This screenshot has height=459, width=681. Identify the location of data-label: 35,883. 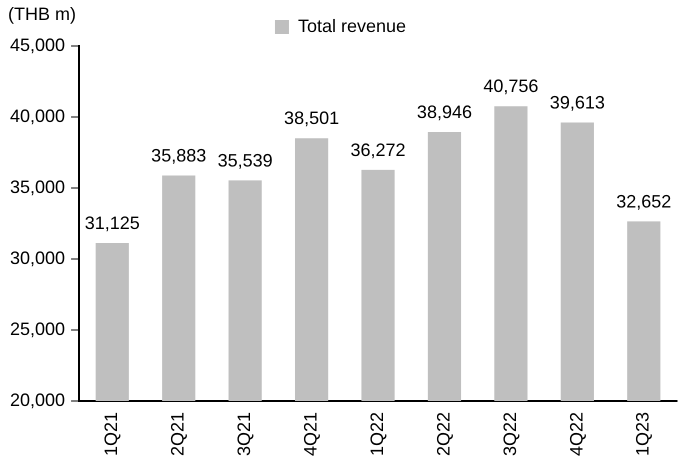
(178, 155).